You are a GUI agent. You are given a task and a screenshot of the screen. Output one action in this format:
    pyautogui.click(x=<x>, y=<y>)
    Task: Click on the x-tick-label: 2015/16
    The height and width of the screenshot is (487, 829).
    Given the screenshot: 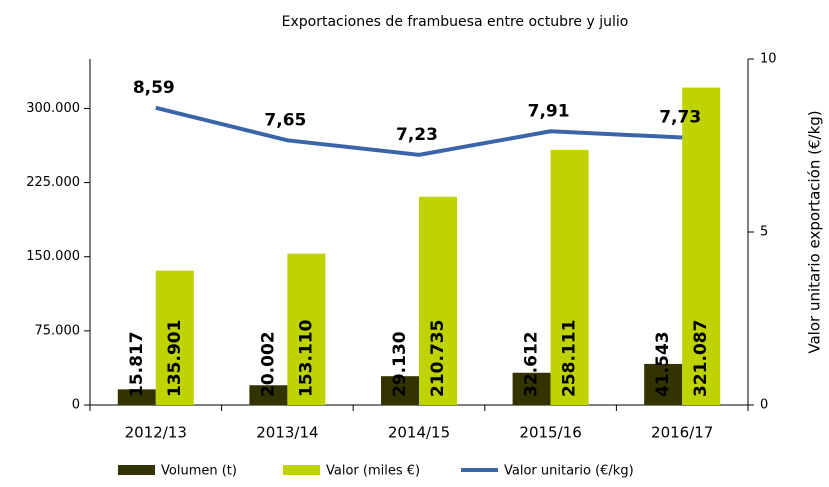 What is the action you would take?
    pyautogui.click(x=550, y=433)
    